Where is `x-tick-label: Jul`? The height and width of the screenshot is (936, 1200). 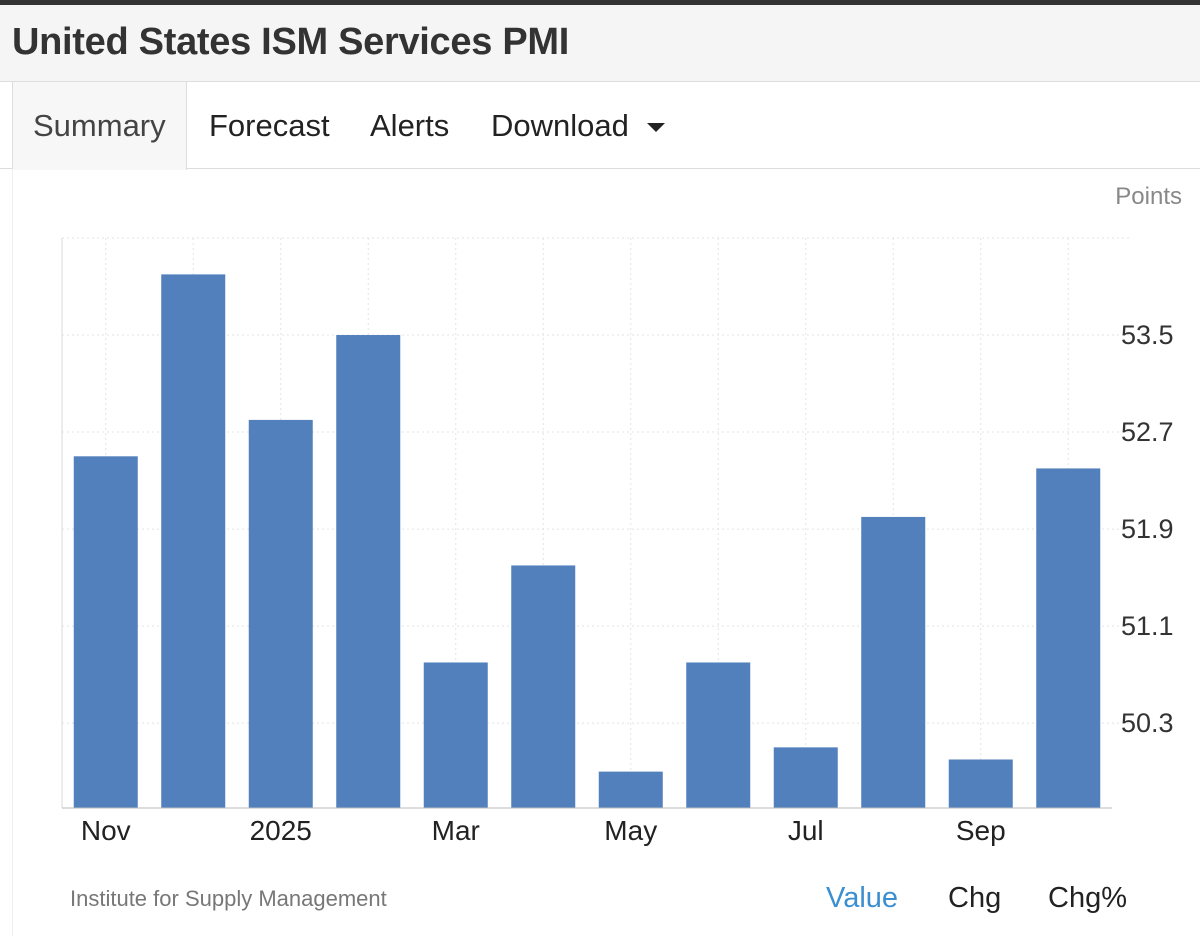 x-tick-label: Jul is located at coordinates (806, 830).